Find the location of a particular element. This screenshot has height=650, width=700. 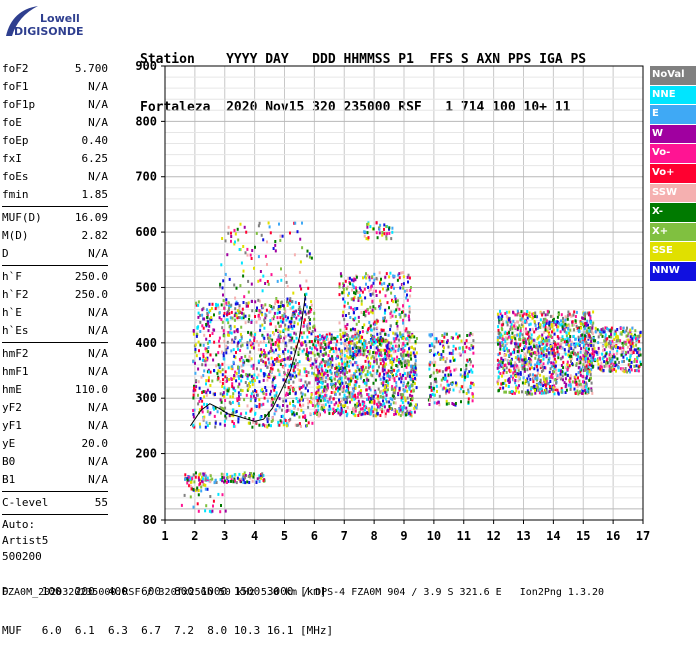

param-name: hmF1 is located at coordinates (15, 371).